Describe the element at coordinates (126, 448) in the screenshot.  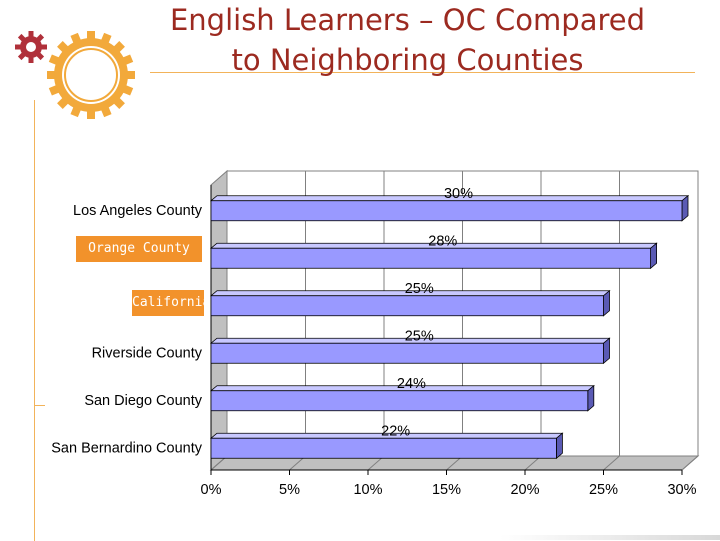
I see `category-label: San Bernardino County` at that location.